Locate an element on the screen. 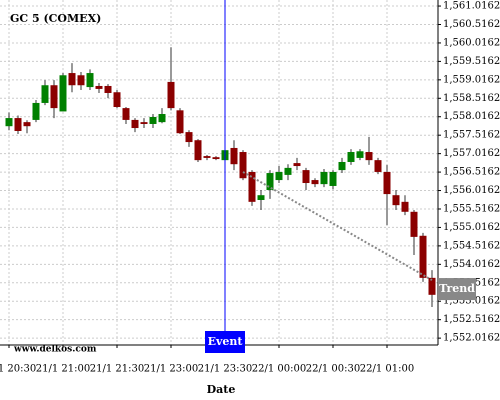 The height and width of the screenshot is (400, 500). x-tick-label: 22/1 00:30 is located at coordinates (333, 369).